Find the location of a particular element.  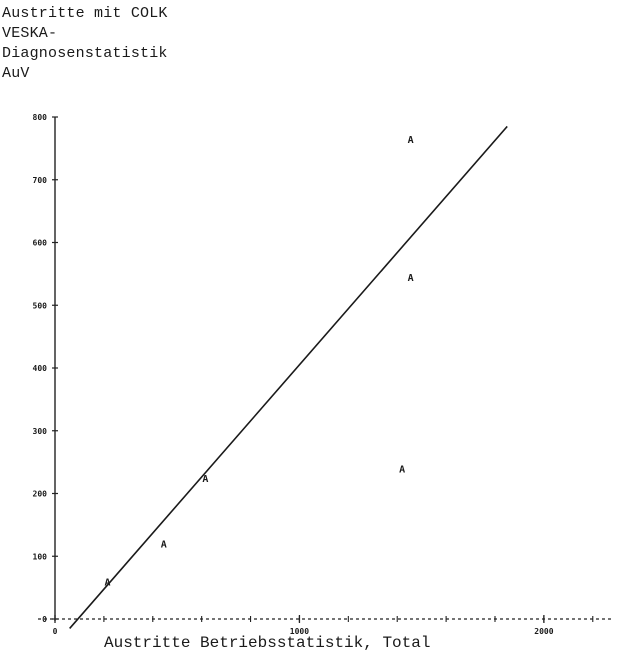

y-tick-label: 800 is located at coordinates (40, 117).